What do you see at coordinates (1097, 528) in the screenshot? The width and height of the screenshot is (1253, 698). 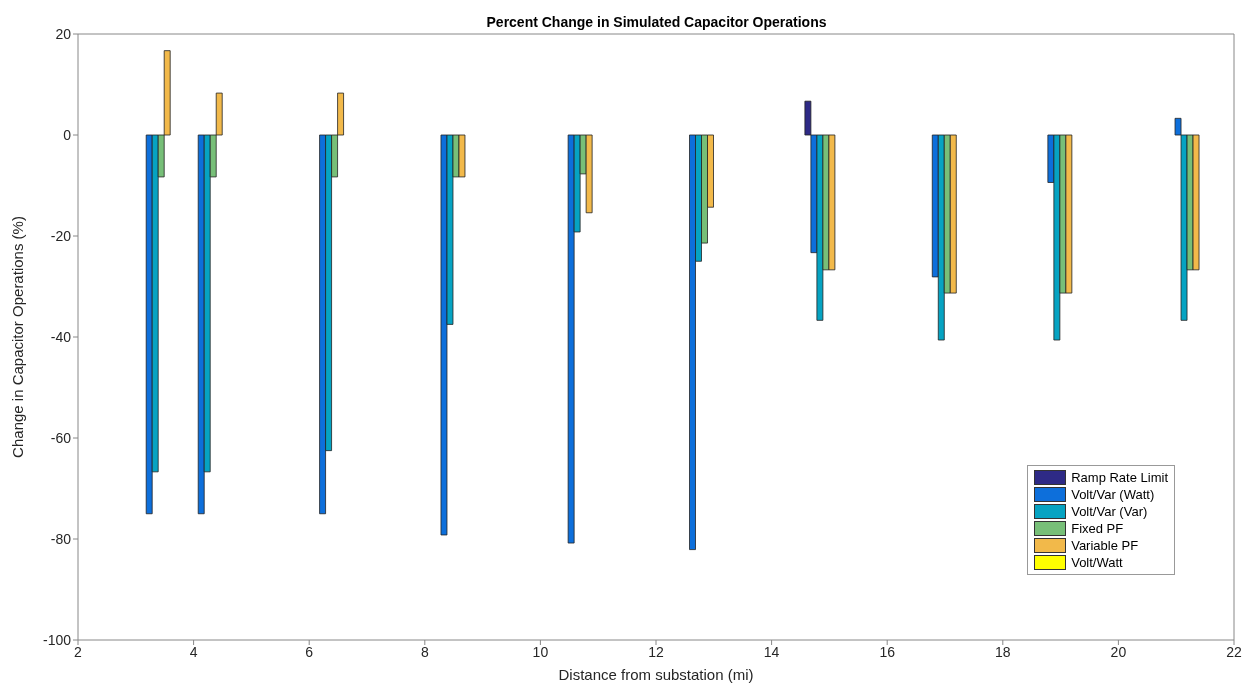 I see `legend-label: Fixed PF` at bounding box center [1097, 528].